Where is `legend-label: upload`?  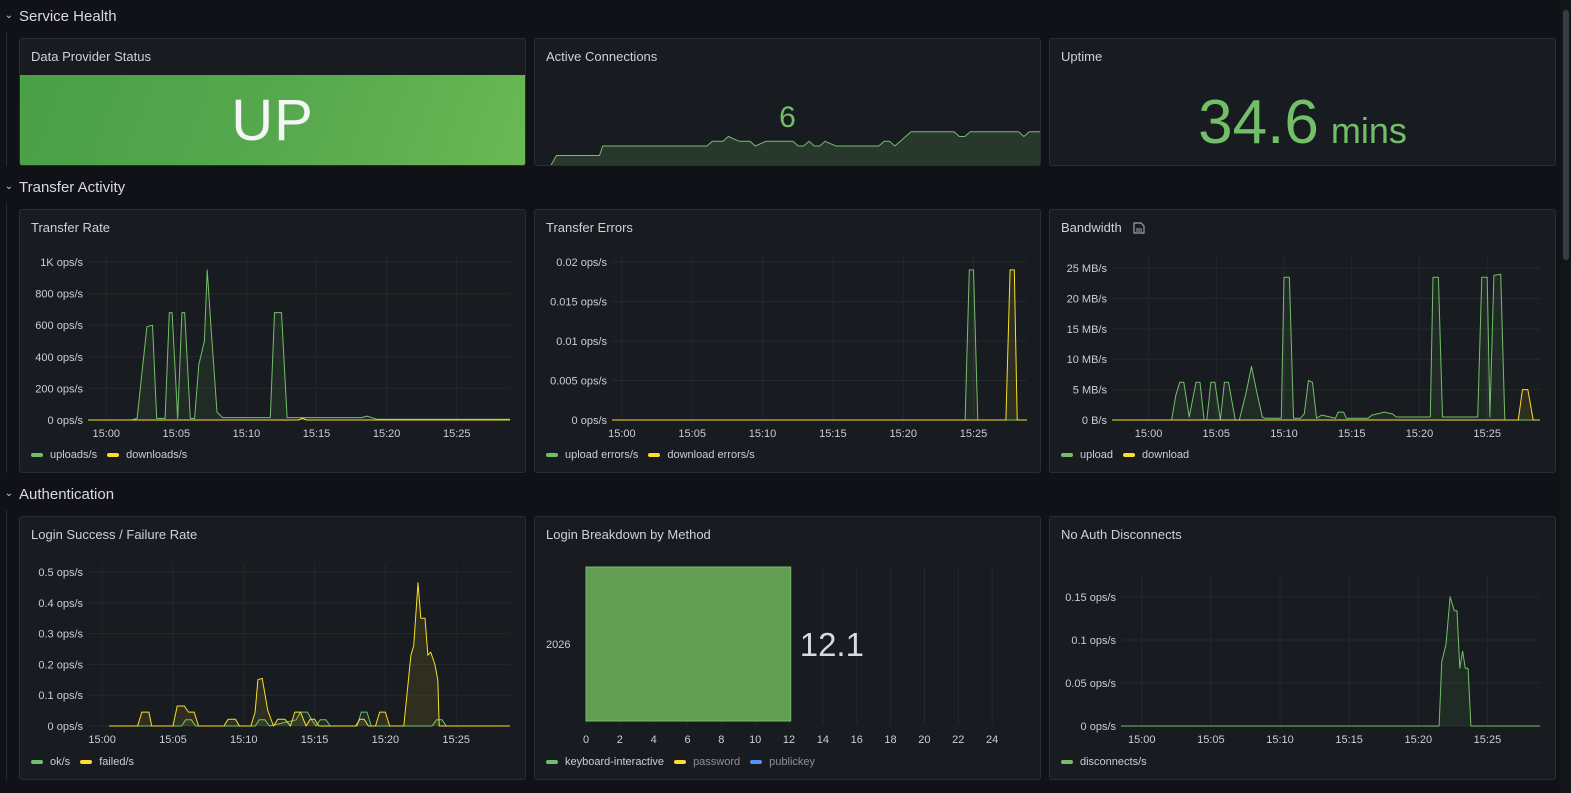
legend-label: upload is located at coordinates (1097, 455).